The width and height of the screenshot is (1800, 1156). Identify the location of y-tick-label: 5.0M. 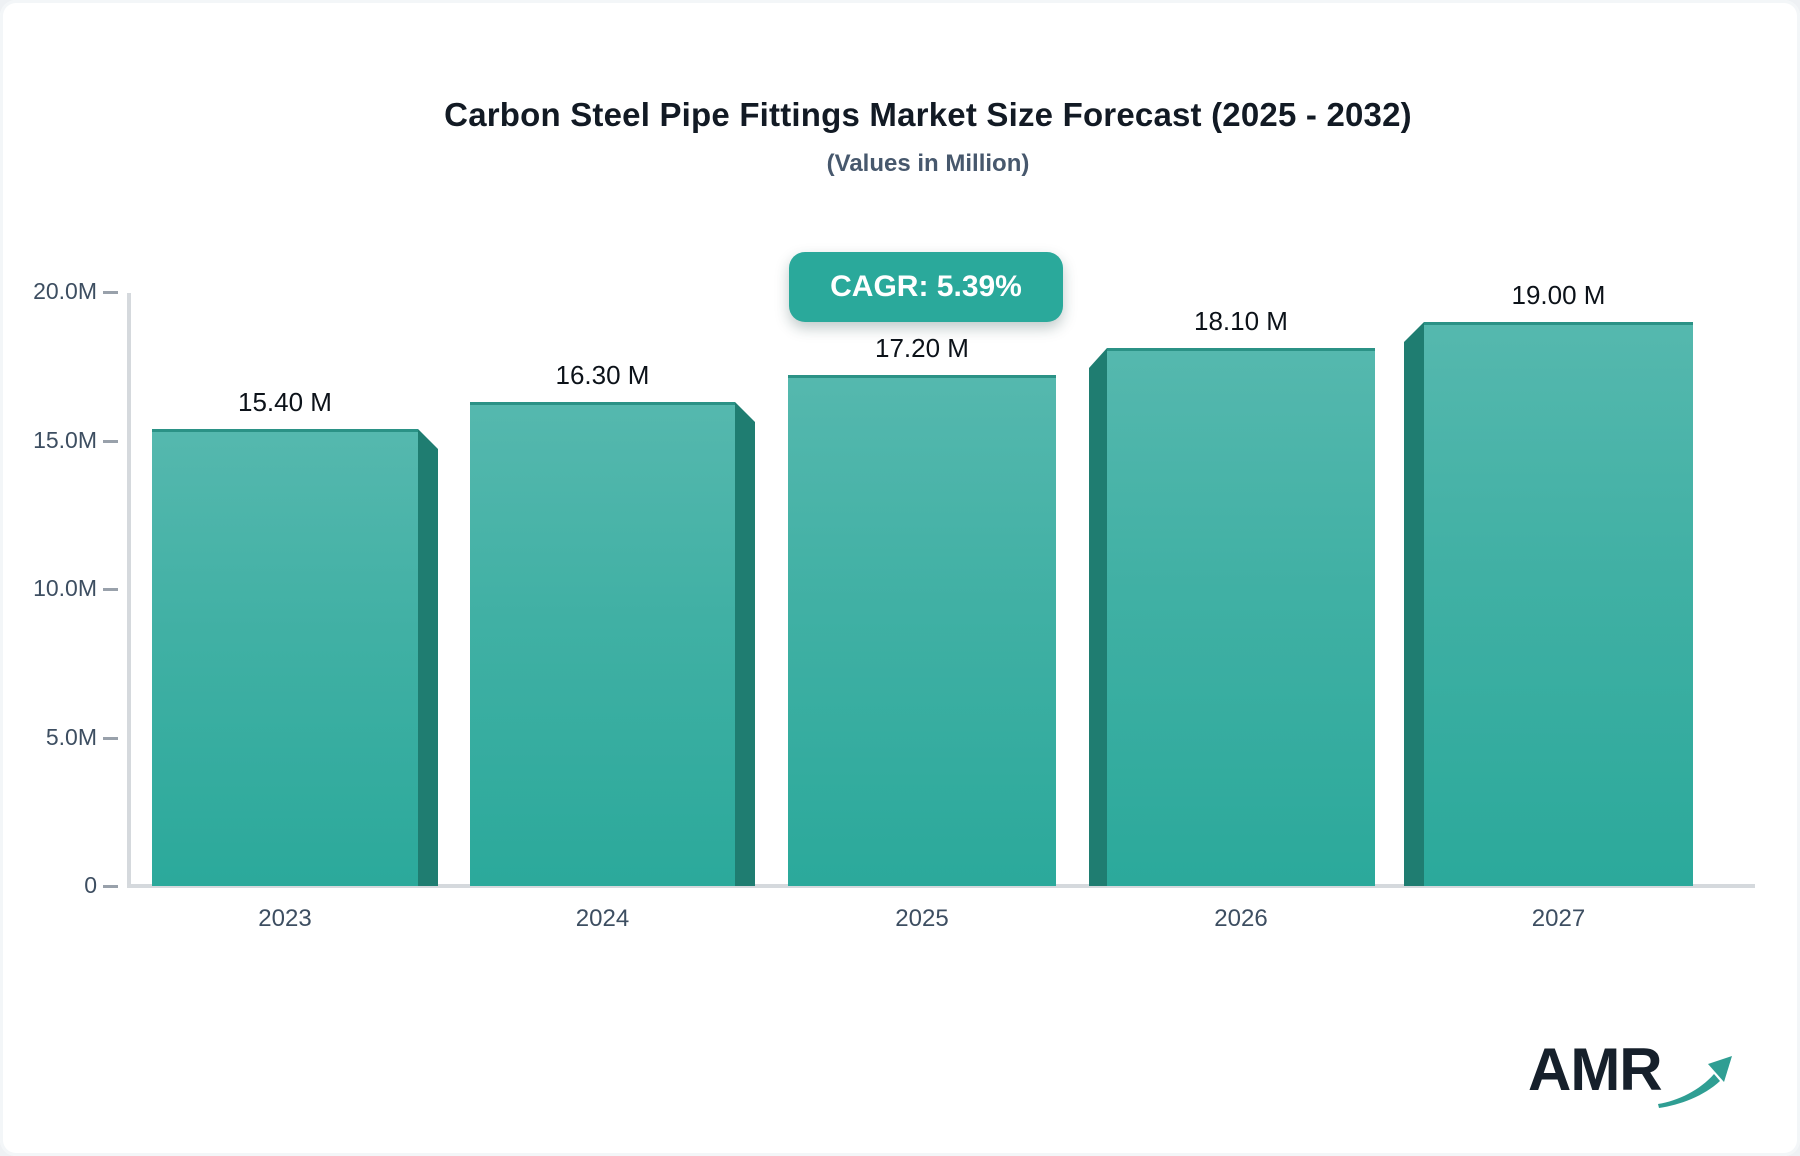
(71, 737).